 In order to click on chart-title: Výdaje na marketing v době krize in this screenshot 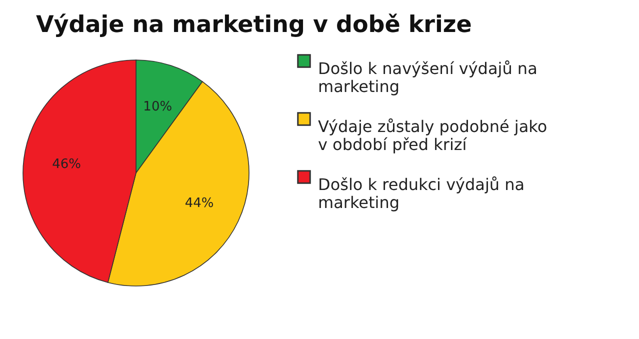, I will do `click(254, 25)`.